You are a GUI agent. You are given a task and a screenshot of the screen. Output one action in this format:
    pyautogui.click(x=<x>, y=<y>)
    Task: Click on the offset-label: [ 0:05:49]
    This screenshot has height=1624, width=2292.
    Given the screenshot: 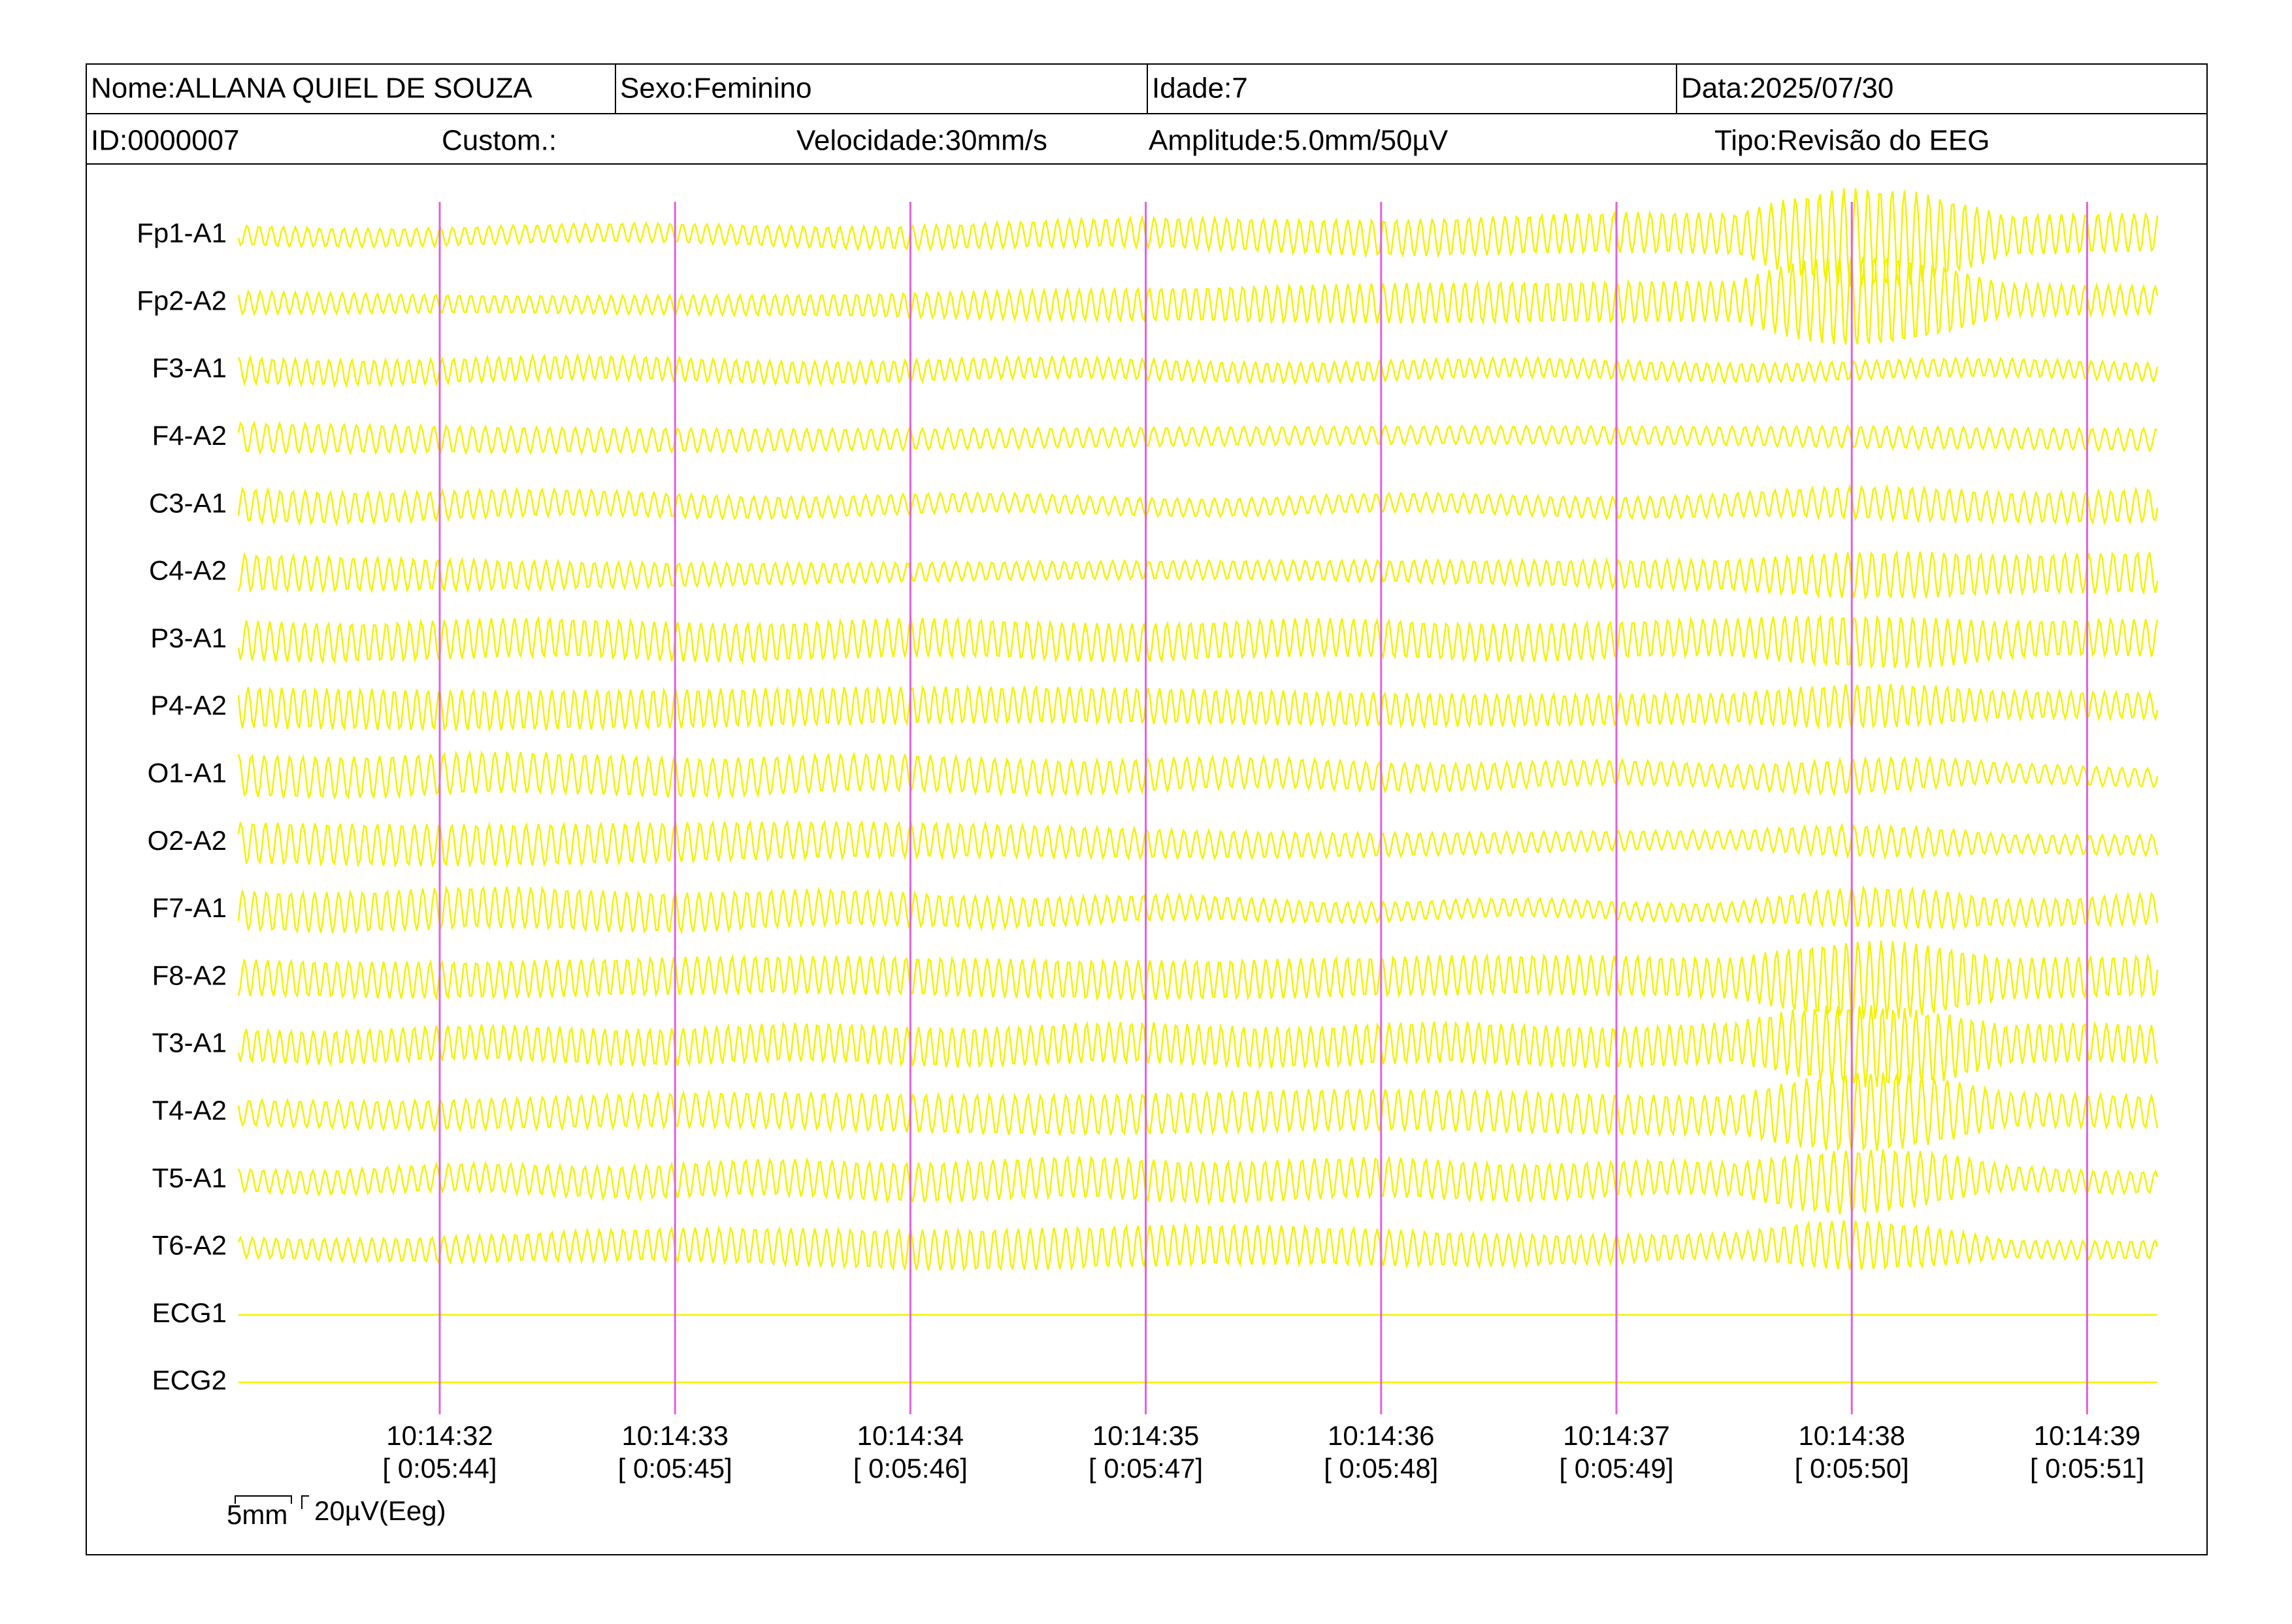 What is the action you would take?
    pyautogui.click(x=1616, y=1468)
    